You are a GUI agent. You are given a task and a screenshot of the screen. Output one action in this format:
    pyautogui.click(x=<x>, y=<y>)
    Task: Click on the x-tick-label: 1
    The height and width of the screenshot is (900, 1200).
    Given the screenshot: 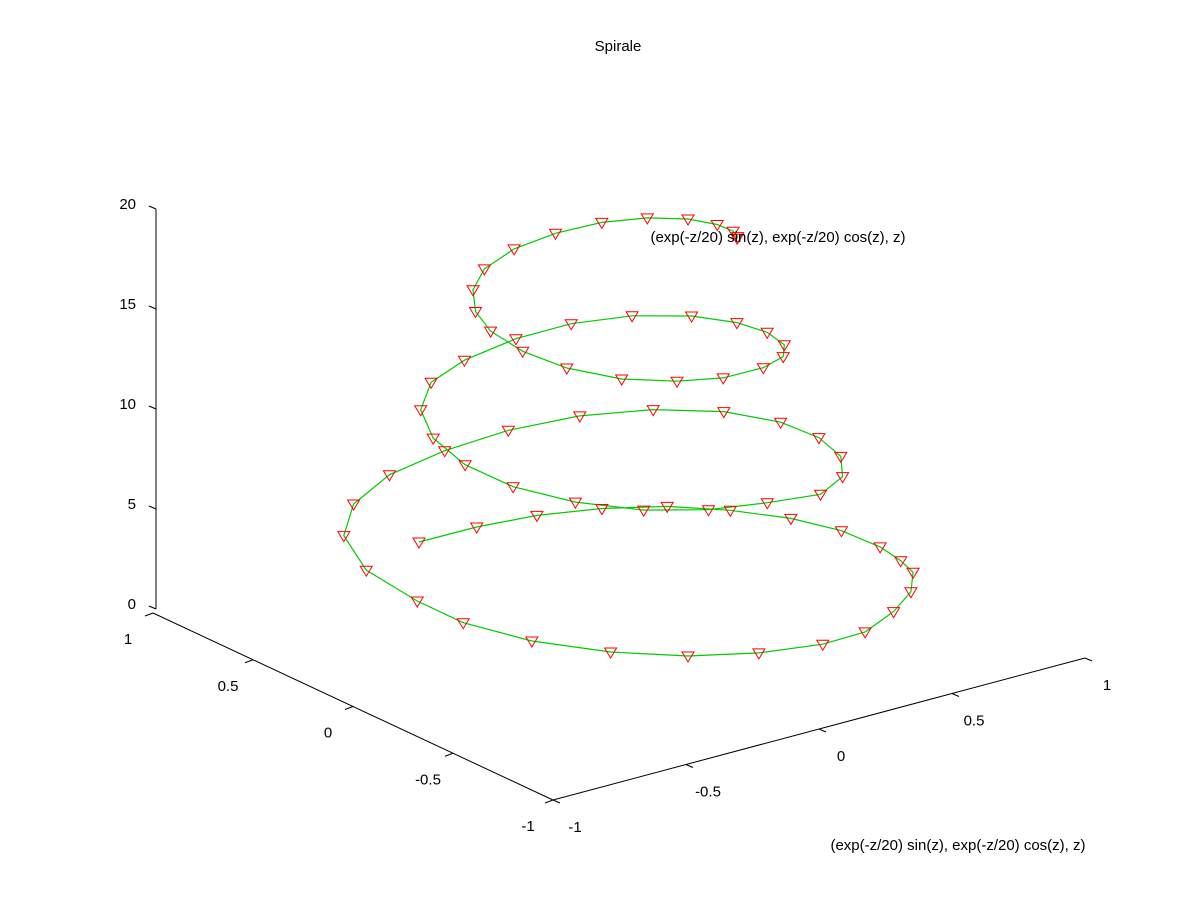 What is the action you would take?
    pyautogui.click(x=1107, y=685)
    